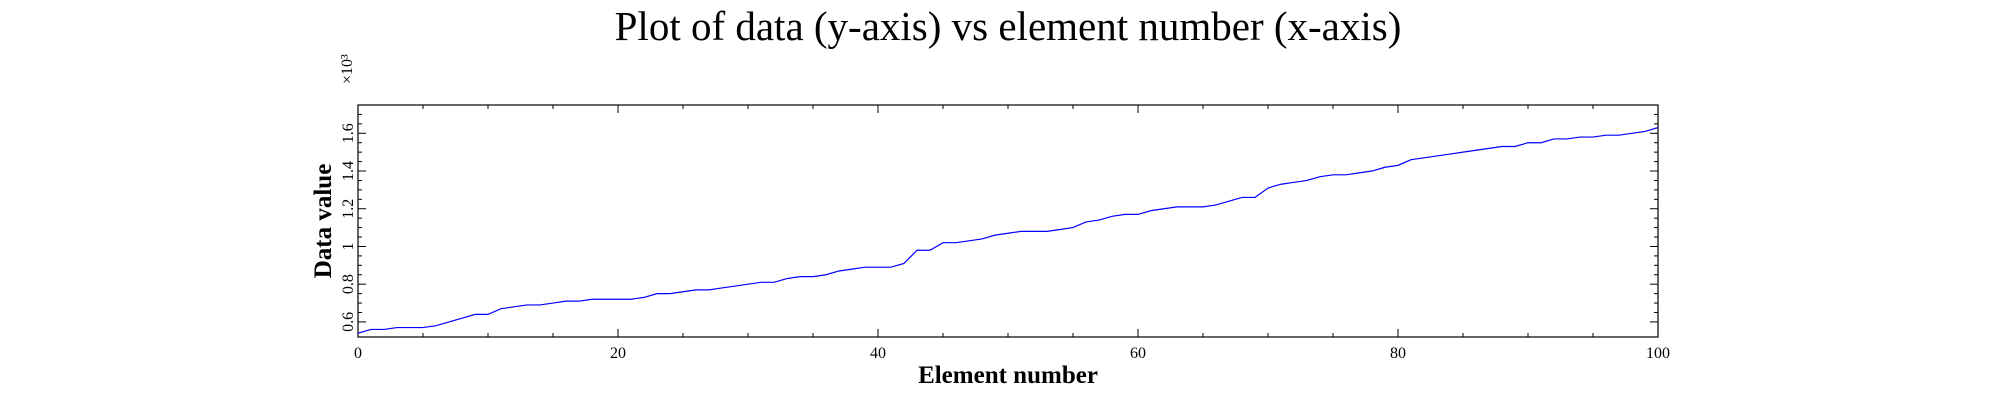  I want to click on y-tick-label: 0.8, so click(348, 284).